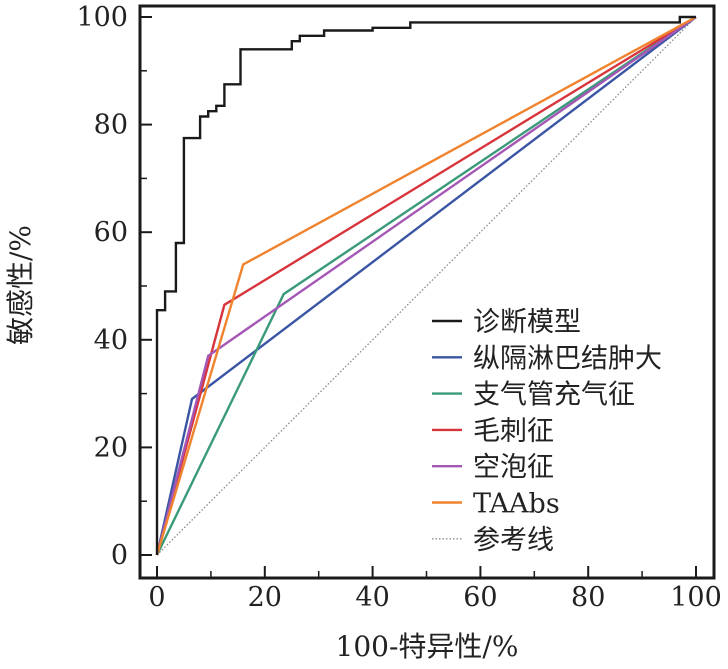  I want to click on x-tick-label: 100, so click(696, 597).